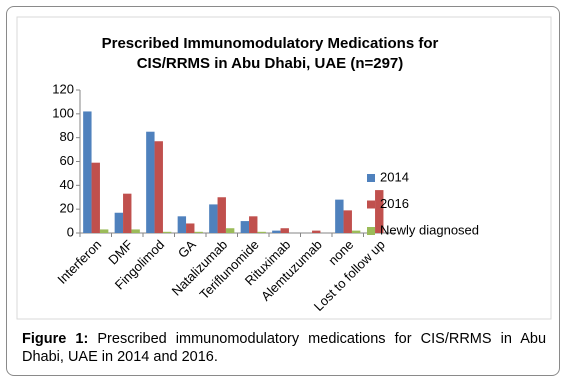 This screenshot has height=384, width=568. What do you see at coordinates (394, 176) in the screenshot?
I see `legend-label: 2014` at bounding box center [394, 176].